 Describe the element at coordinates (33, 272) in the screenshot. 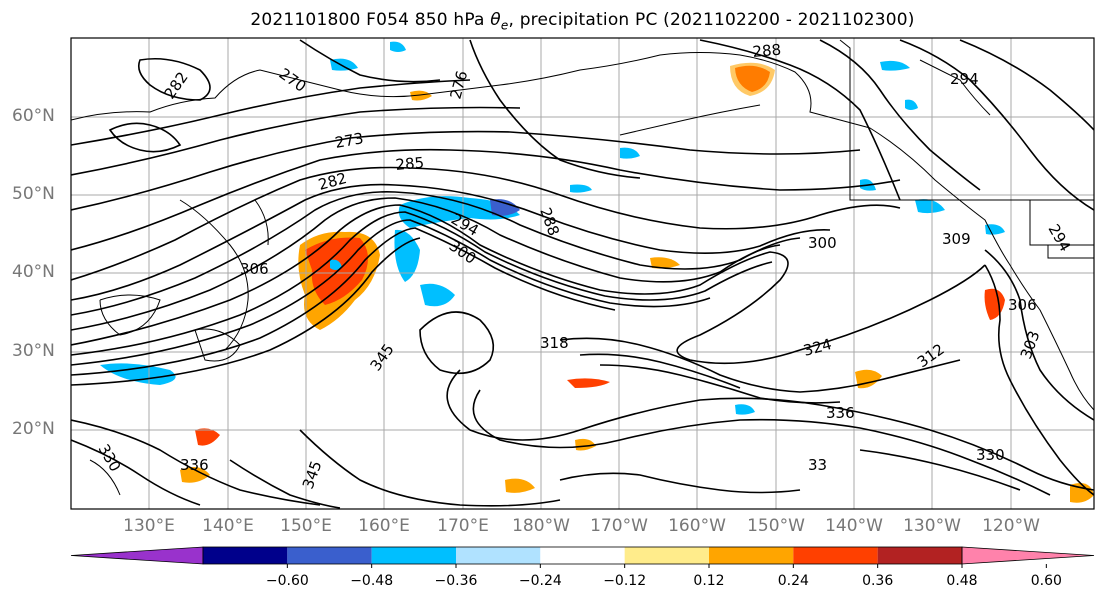

I see `lat-label-40n: 40°N` at that location.